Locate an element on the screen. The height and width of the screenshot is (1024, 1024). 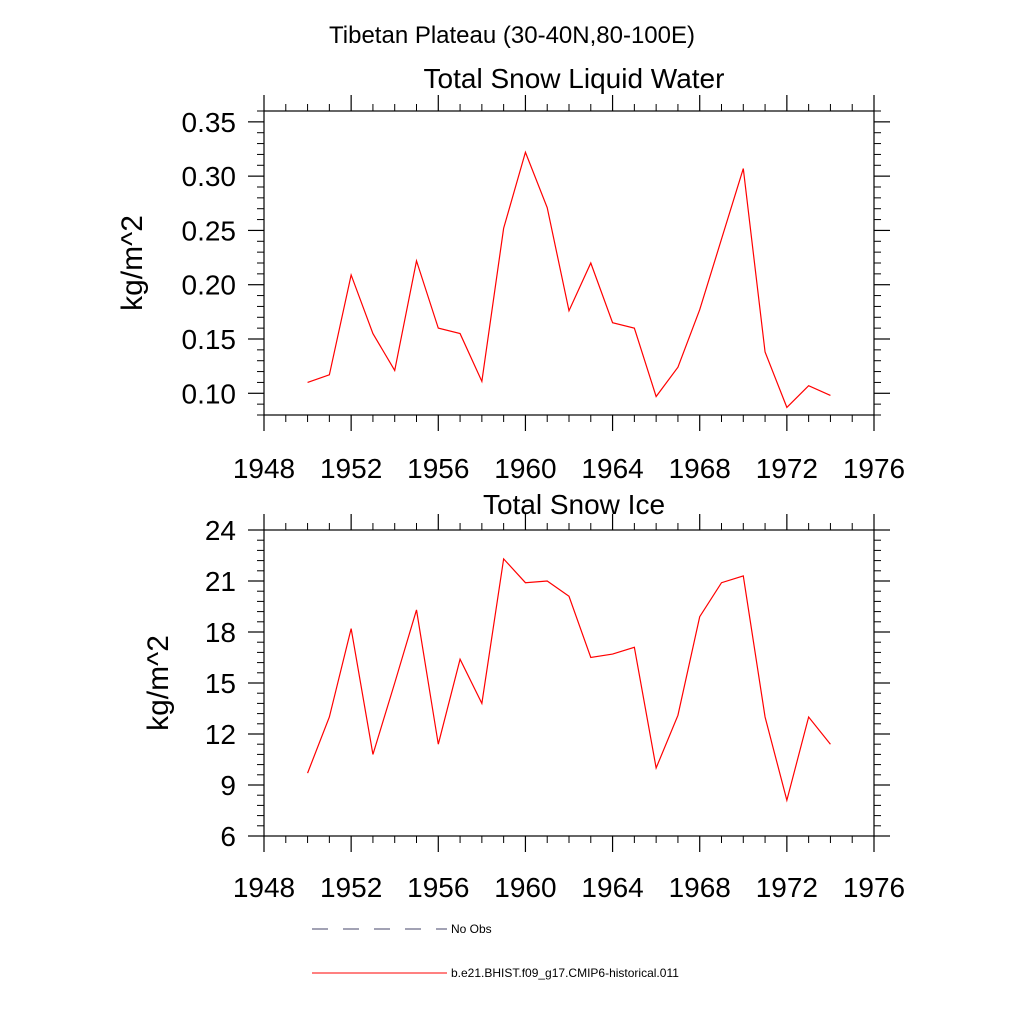
y-tick-label: 0.20 is located at coordinates (209, 285).